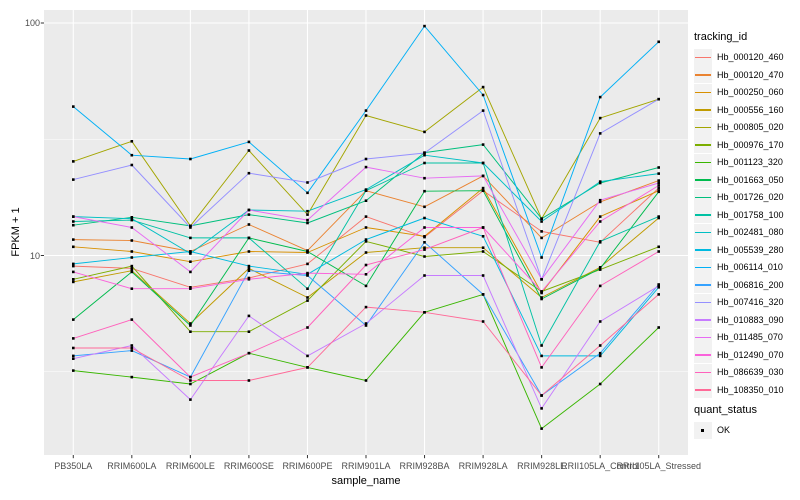 The image size is (800, 500). What do you see at coordinates (739, 92) in the screenshot?
I see `legend-item-Hb_000250_060: Hb_000250_060` at bounding box center [739, 92].